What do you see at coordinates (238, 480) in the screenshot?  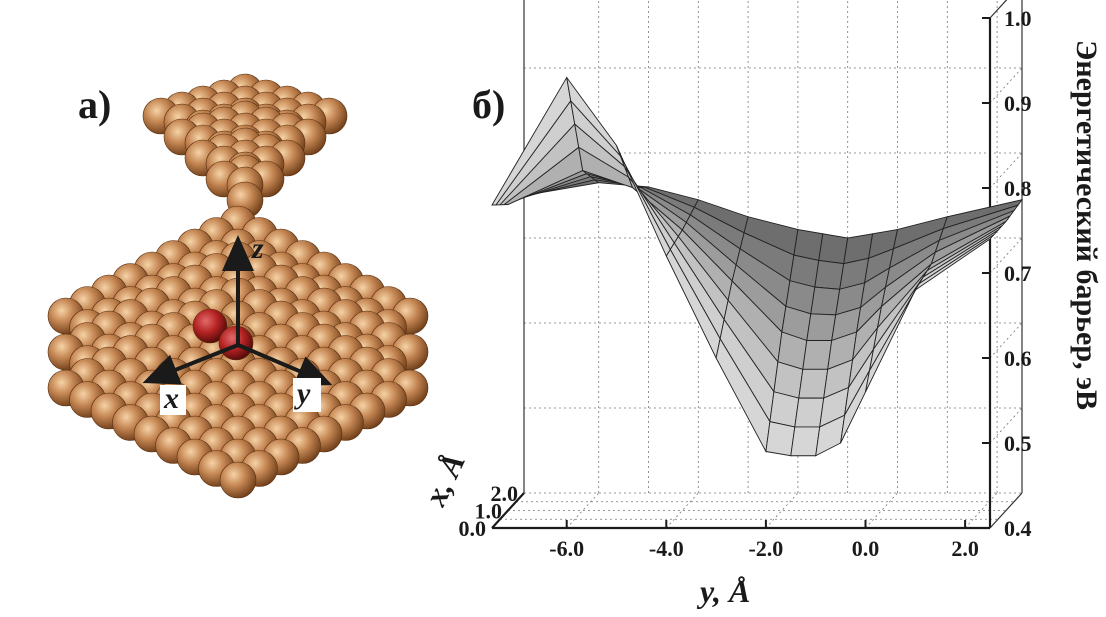 I see `copper-atom` at bounding box center [238, 480].